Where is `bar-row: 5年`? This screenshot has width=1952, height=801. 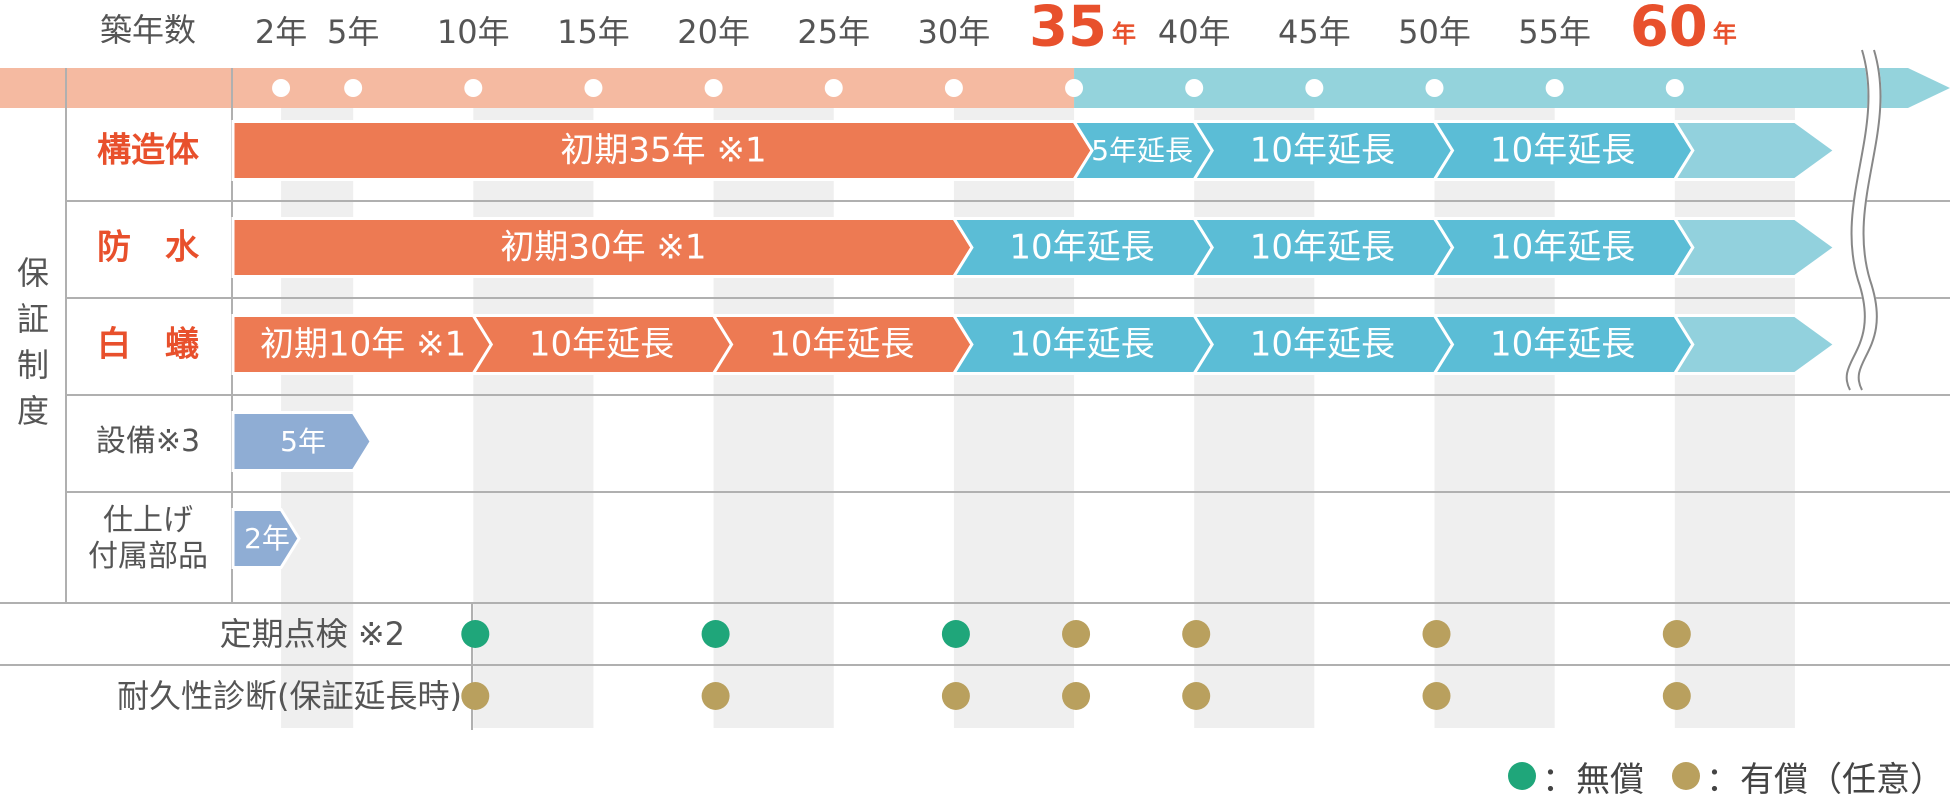
bar-row: 5年 is located at coordinates (302, 441).